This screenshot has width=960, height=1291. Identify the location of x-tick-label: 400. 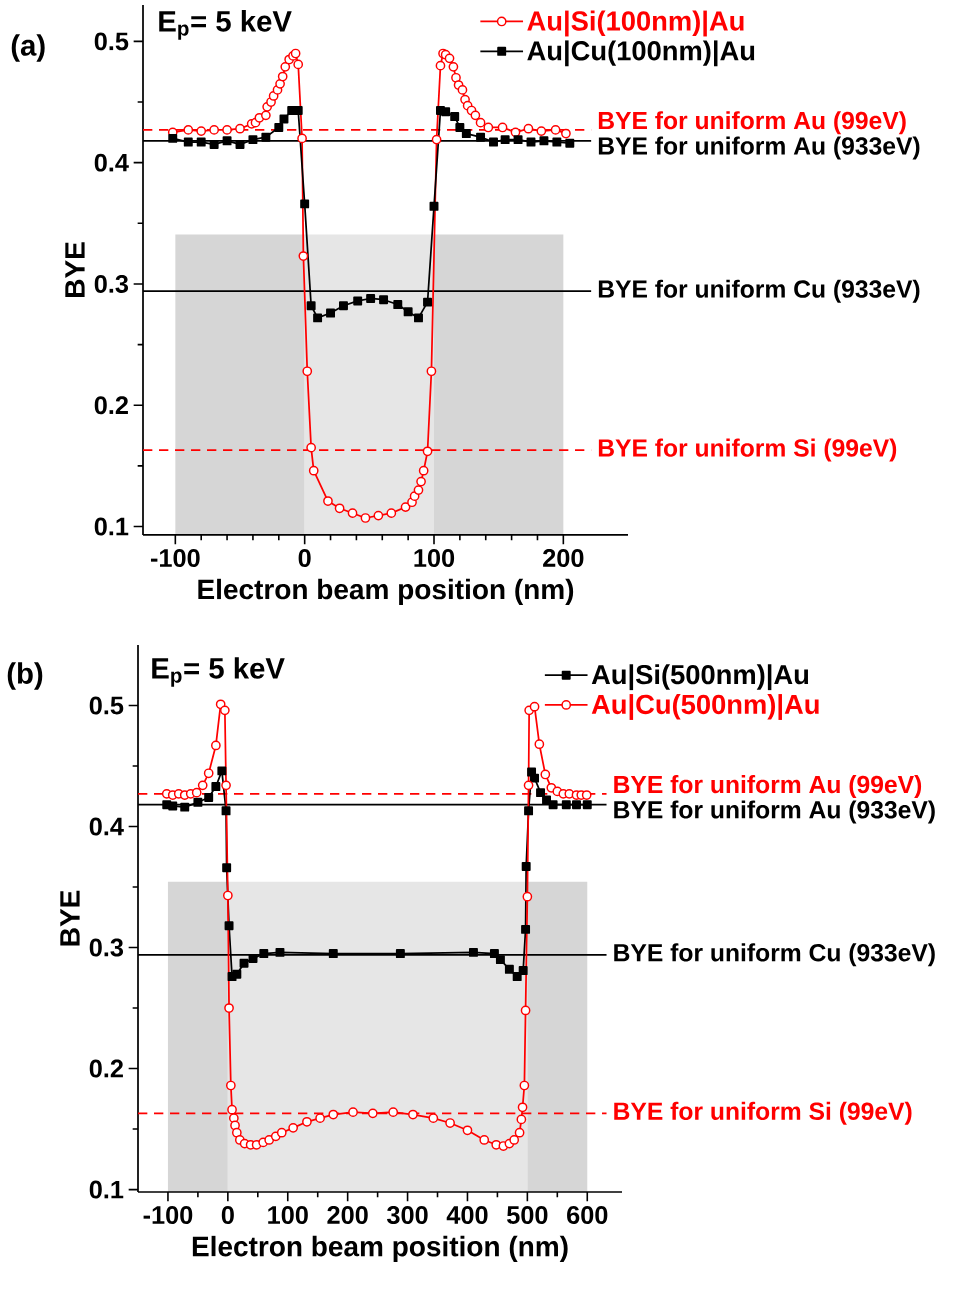
(467, 1215).